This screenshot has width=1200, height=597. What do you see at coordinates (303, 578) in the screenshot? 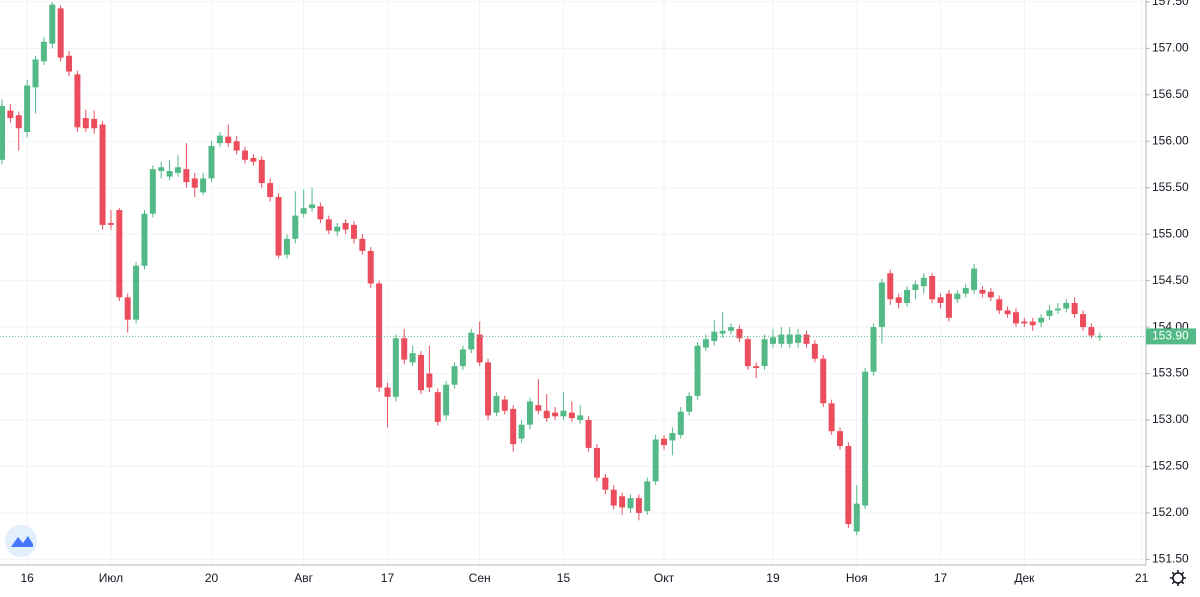
I see `x-tick-label: Авг` at bounding box center [303, 578].